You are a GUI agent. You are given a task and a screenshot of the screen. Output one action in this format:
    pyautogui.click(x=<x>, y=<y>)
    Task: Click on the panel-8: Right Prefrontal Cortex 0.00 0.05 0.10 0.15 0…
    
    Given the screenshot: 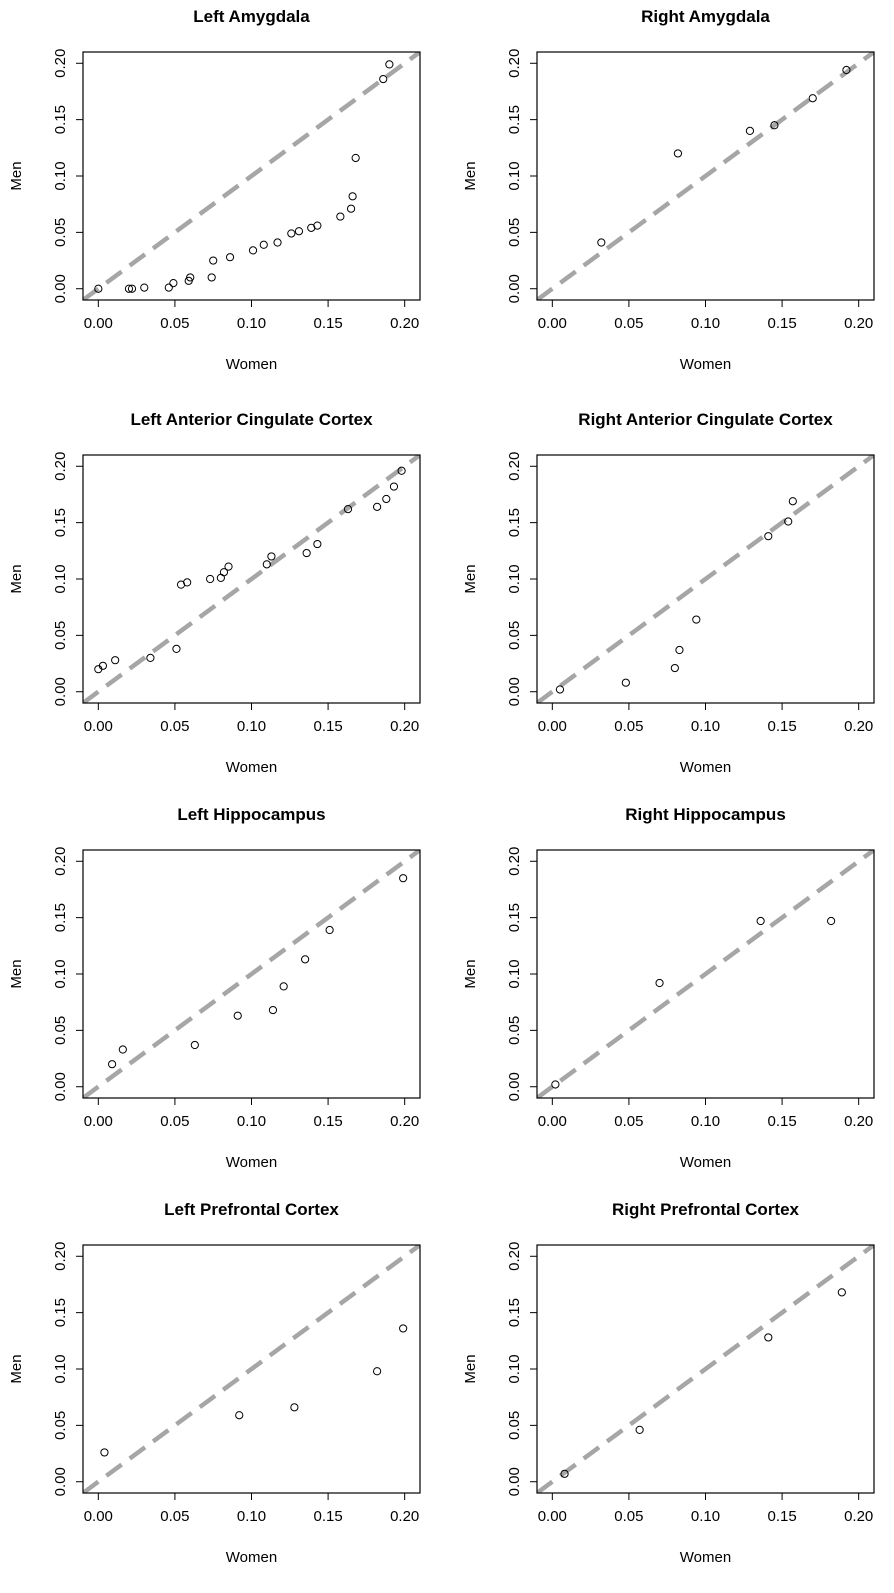 What is the action you would take?
    pyautogui.click(x=668, y=1383)
    